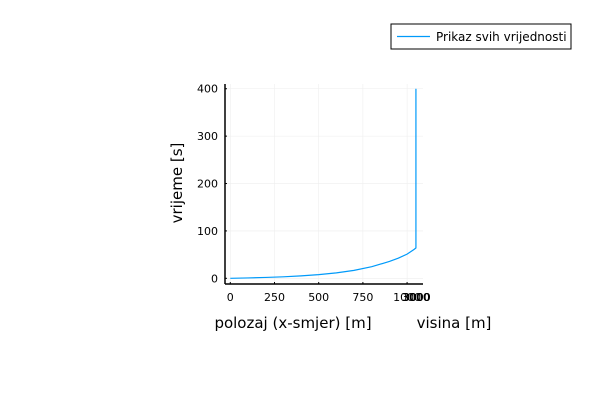  Describe the element at coordinates (230, 297) in the screenshot. I see `x-tick-label-0: 0` at that location.